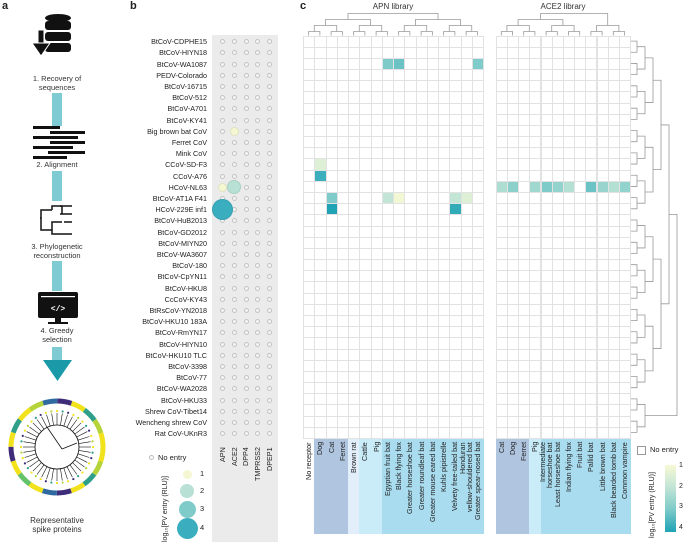 This screenshot has height=542, width=685. I want to click on tree-ring-segment, so click(57, 447).